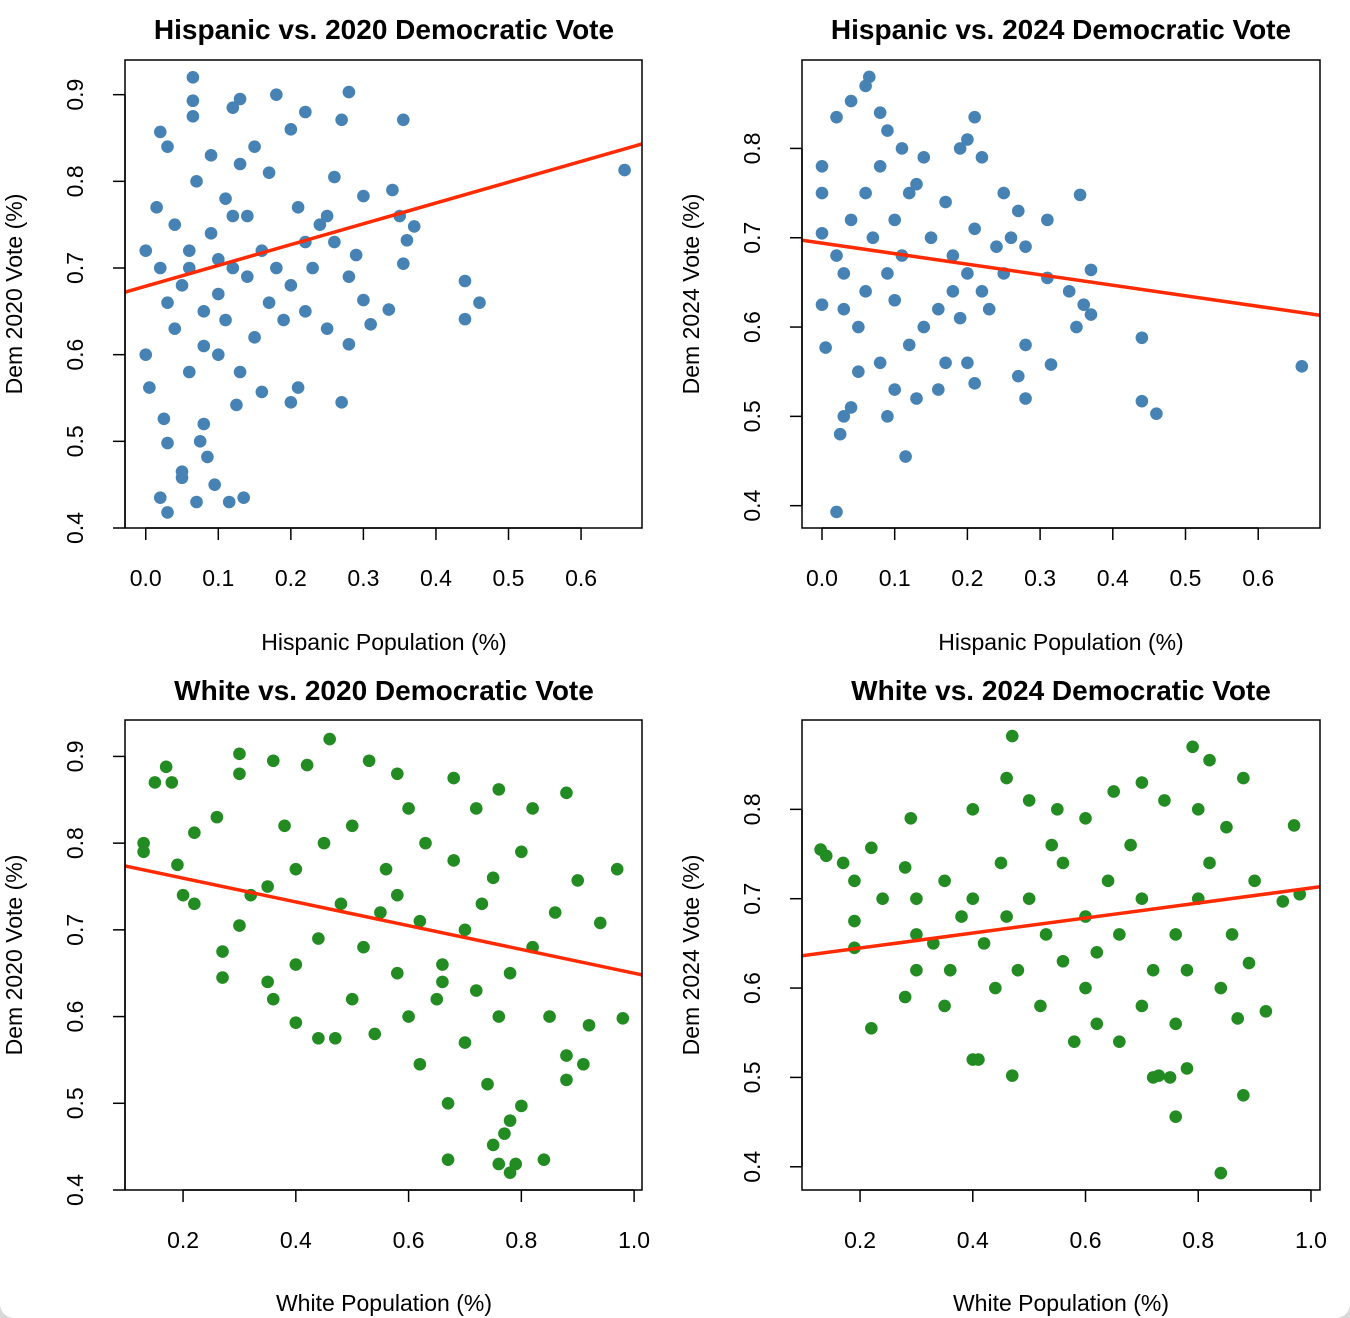 The width and height of the screenshot is (1350, 1318). I want to click on x-tick-label: 0.3, so click(1040, 578).